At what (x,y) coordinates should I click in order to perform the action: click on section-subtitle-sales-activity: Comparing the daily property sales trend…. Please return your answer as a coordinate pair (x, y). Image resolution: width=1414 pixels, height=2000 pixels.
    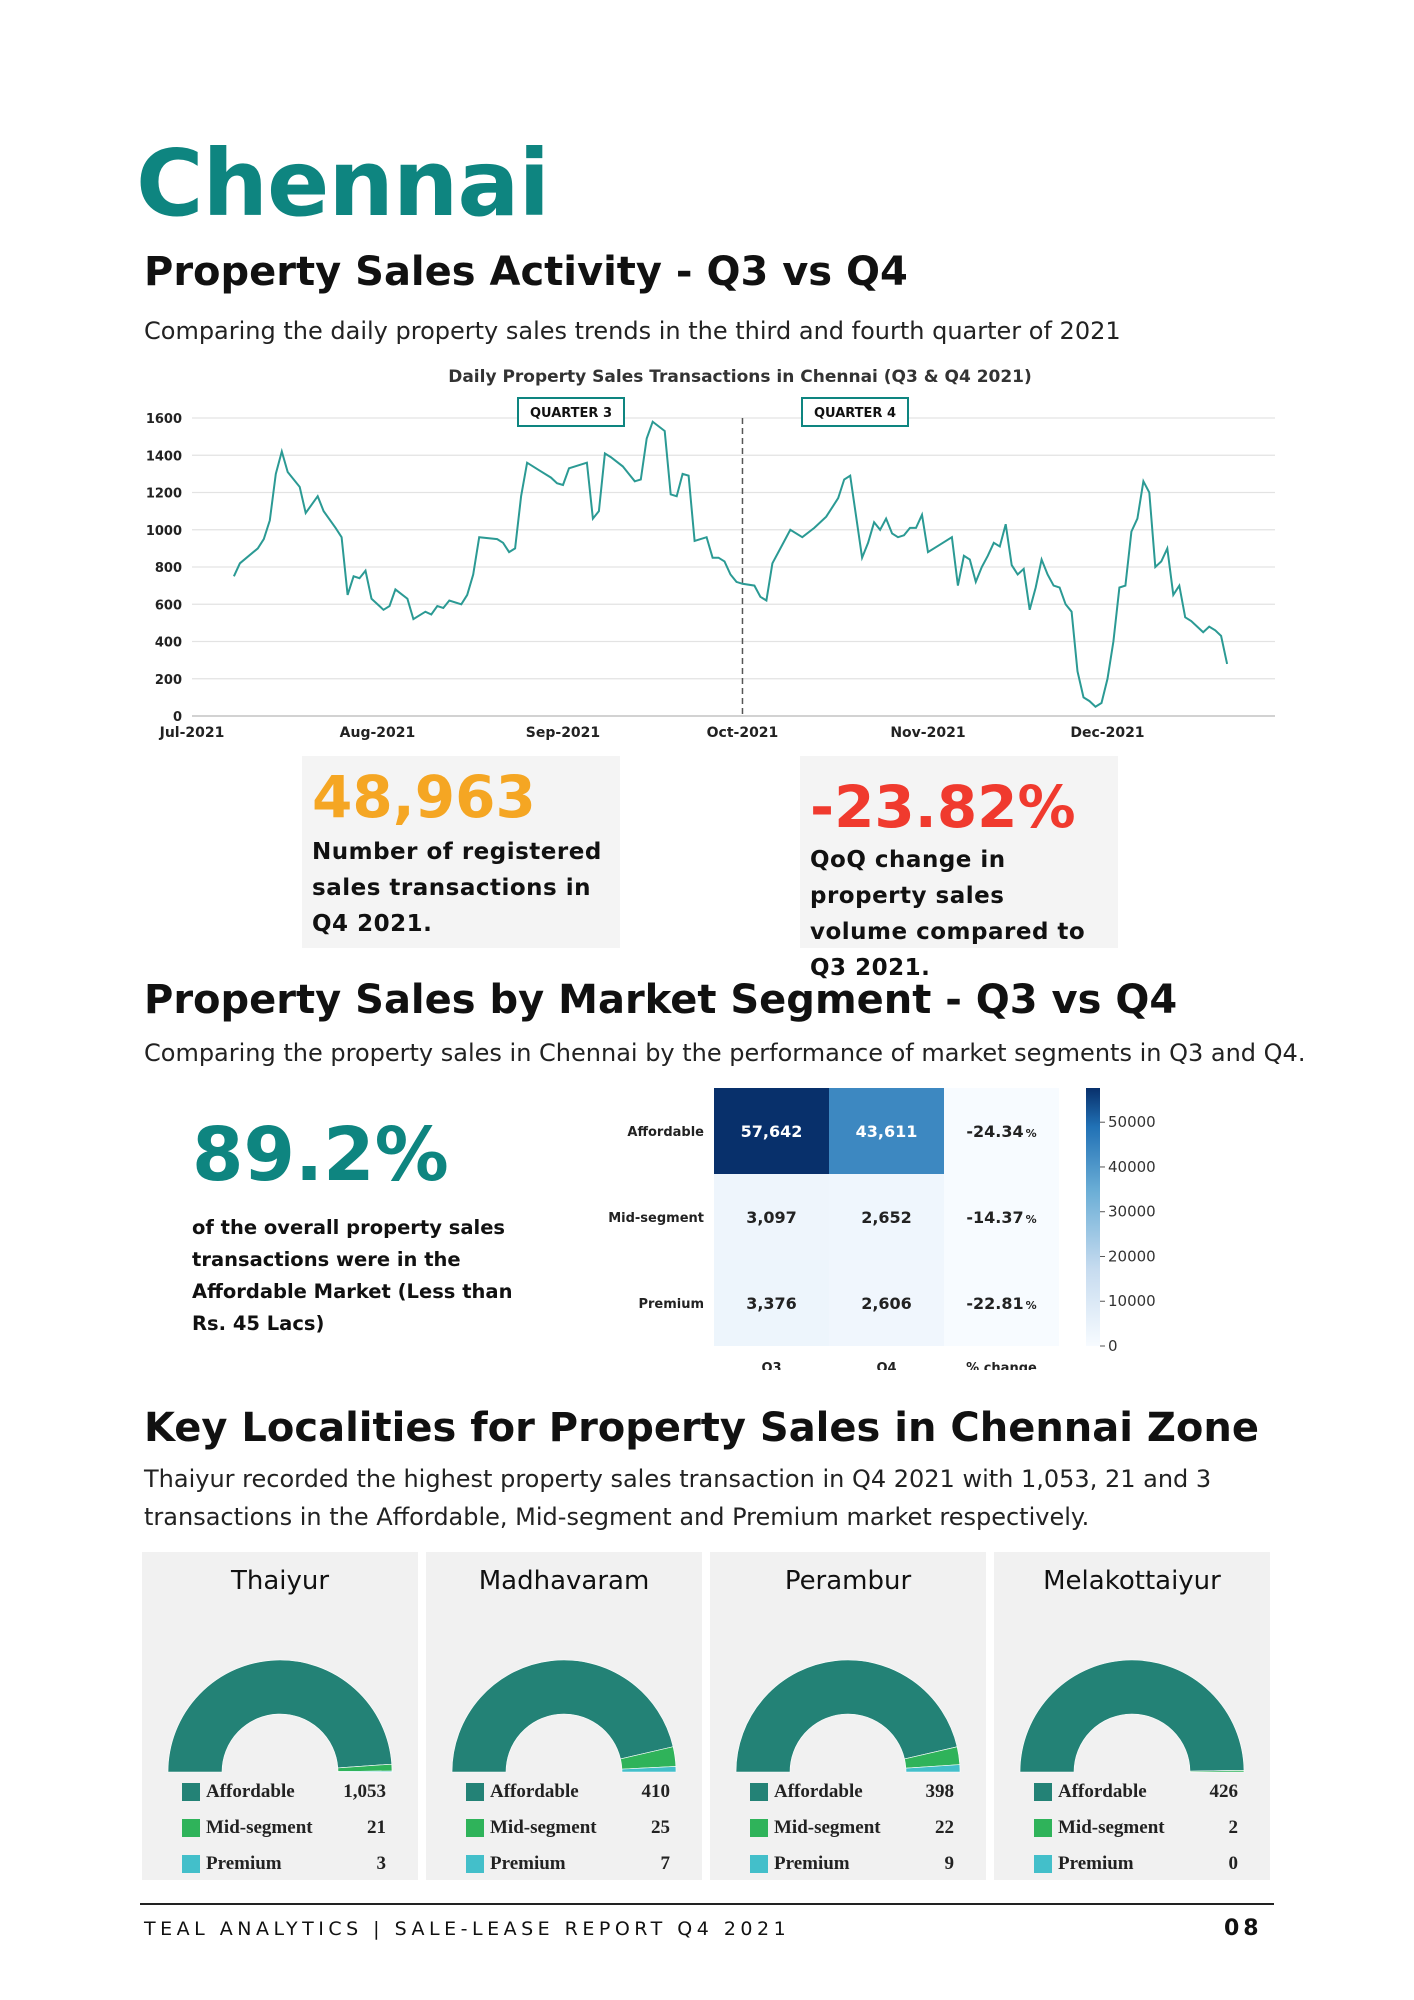
    Looking at the image, I should click on (632, 331).